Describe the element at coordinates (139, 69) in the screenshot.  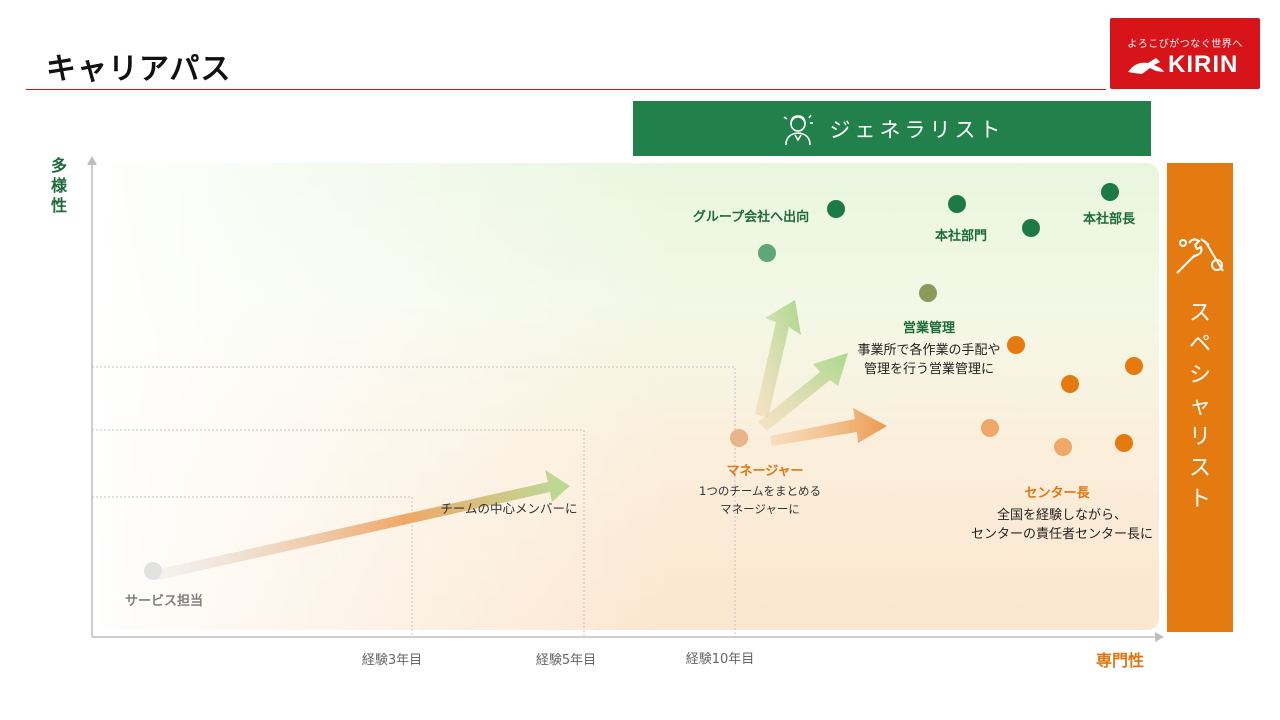
I see `page-title: キャリアパス` at that location.